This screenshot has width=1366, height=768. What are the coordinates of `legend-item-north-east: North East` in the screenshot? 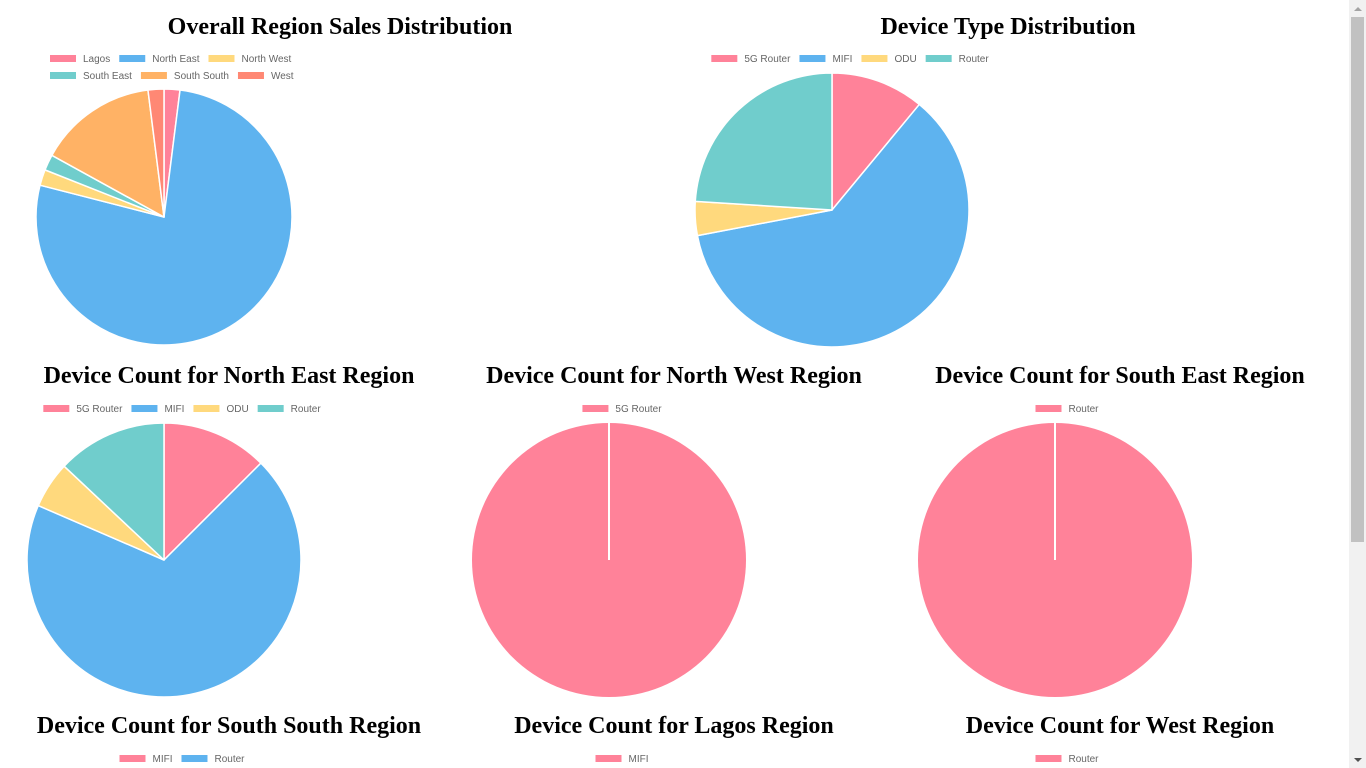 It's located at (159, 59).